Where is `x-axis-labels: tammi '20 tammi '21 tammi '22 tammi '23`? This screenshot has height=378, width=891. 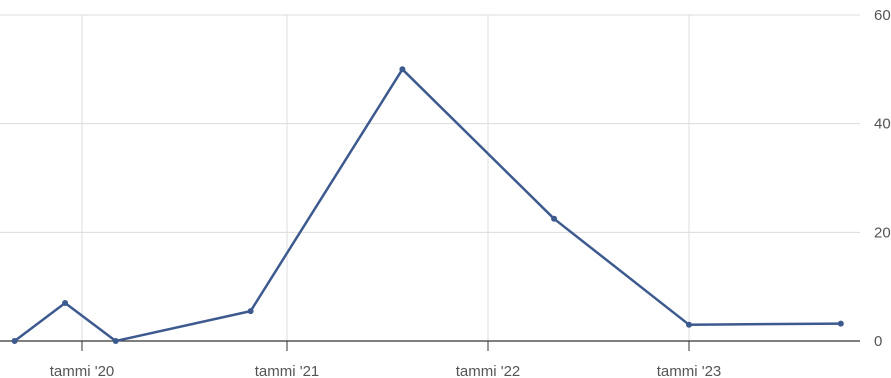 x-axis-labels: tammi '20 tammi '21 tammi '22 tammi '23 is located at coordinates (386, 370).